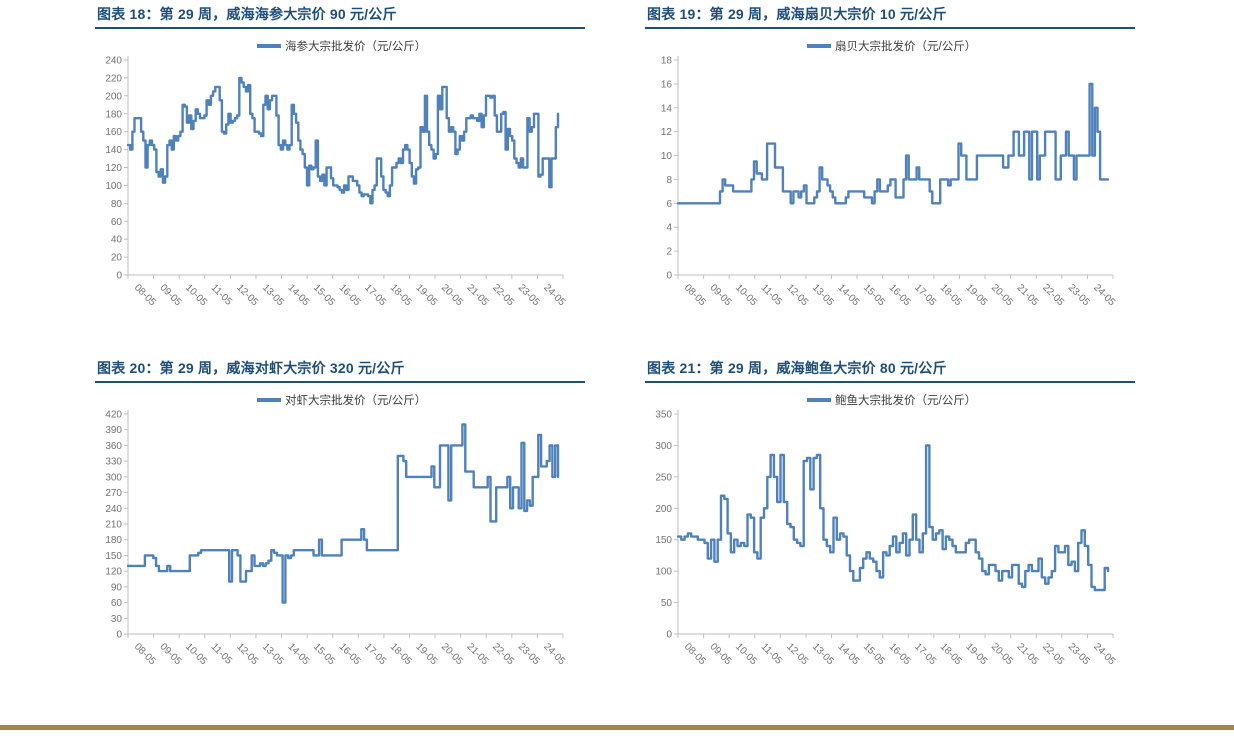 The image size is (1234, 737). What do you see at coordinates (905, 400) in the screenshot?
I see `legend-label: 鲍鱼大宗批发价（元/公斤）` at bounding box center [905, 400].